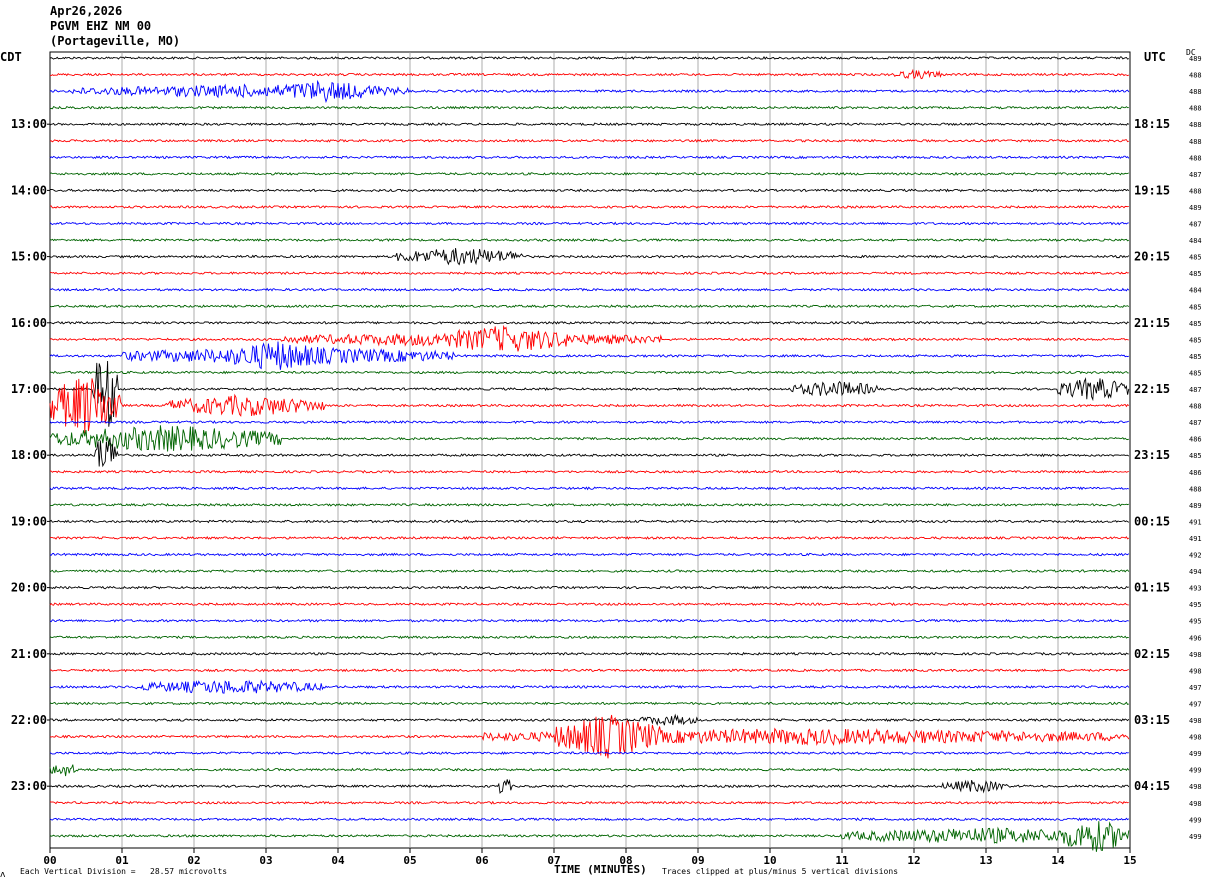  Describe the element at coordinates (1058, 860) in the screenshot. I see `x-tick-label: 14` at that location.